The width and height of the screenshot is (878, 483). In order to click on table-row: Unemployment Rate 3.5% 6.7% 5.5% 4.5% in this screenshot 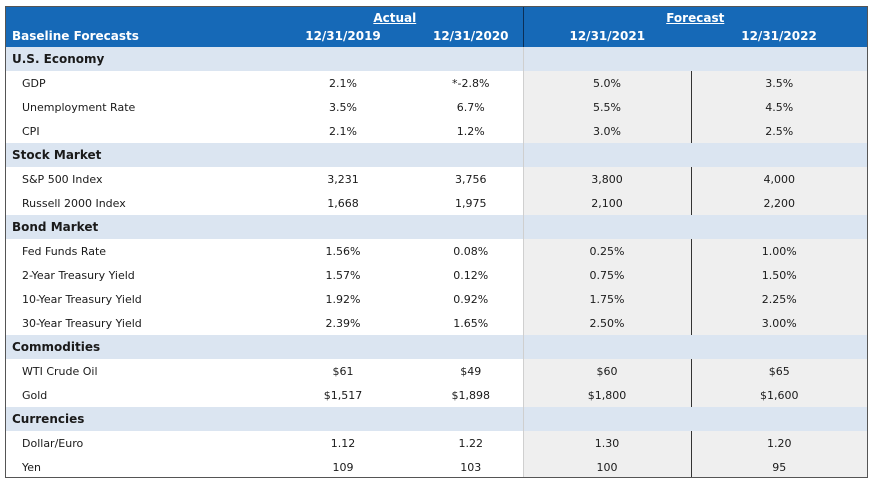, I will do `click(436, 107)`.